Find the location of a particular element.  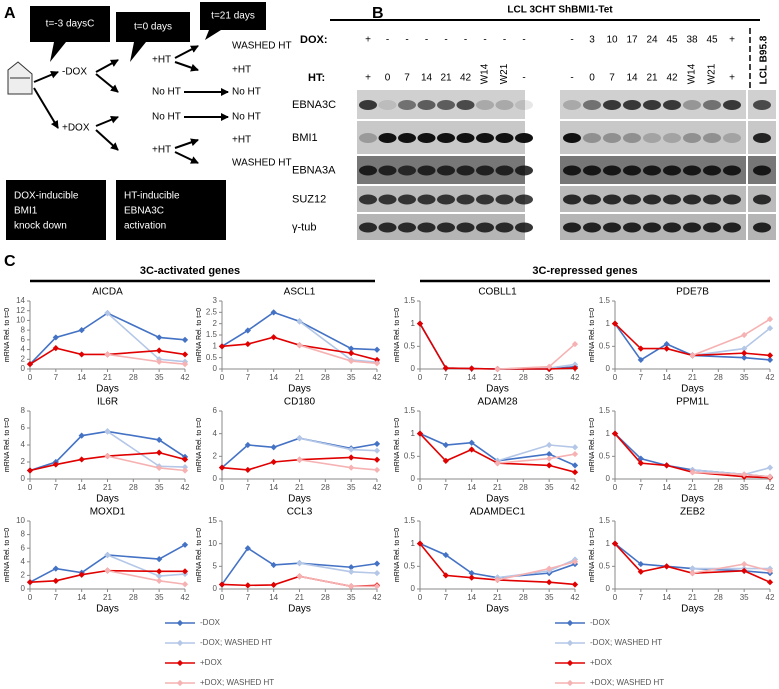

lane-label: 38 is located at coordinates (692, 40).